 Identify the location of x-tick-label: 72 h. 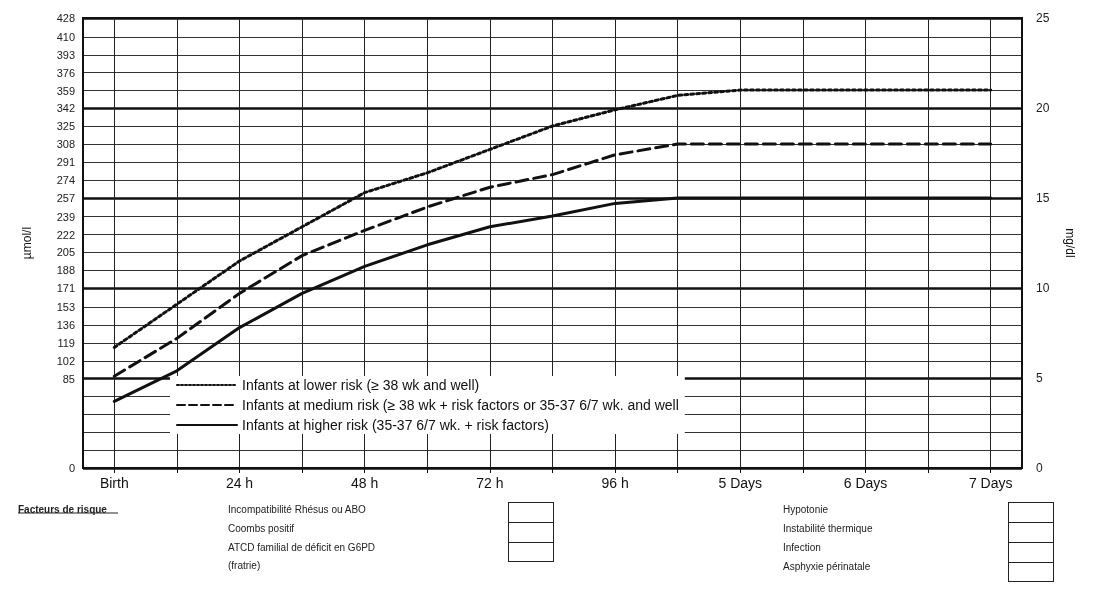
(490, 483).